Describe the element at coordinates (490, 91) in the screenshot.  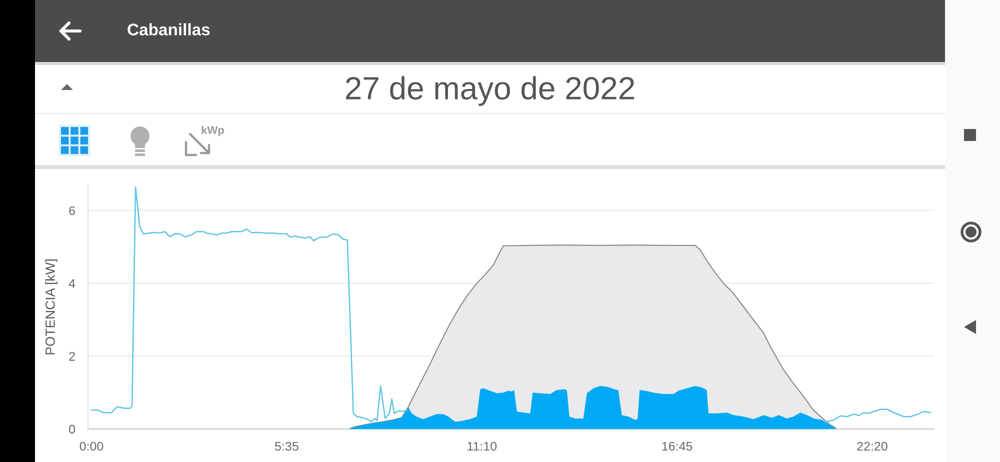
I see `chart-subtitle: 27 de mayo de 2022` at that location.